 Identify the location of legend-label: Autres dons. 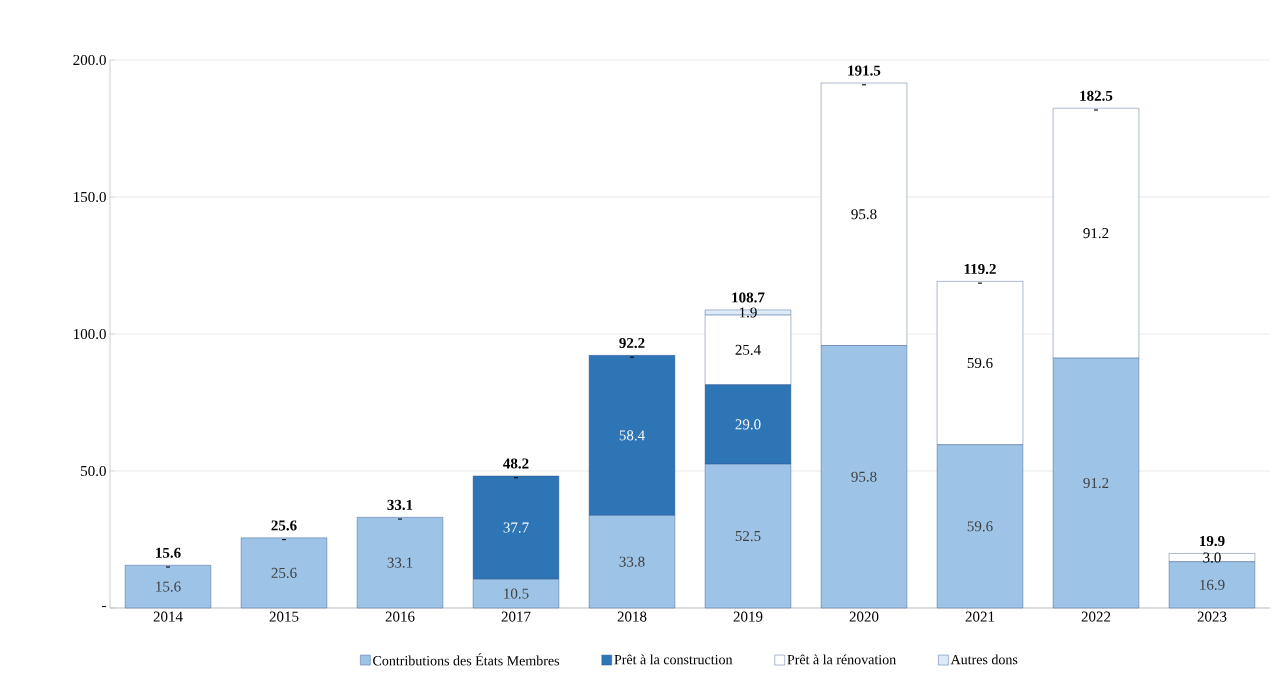
(984, 659).